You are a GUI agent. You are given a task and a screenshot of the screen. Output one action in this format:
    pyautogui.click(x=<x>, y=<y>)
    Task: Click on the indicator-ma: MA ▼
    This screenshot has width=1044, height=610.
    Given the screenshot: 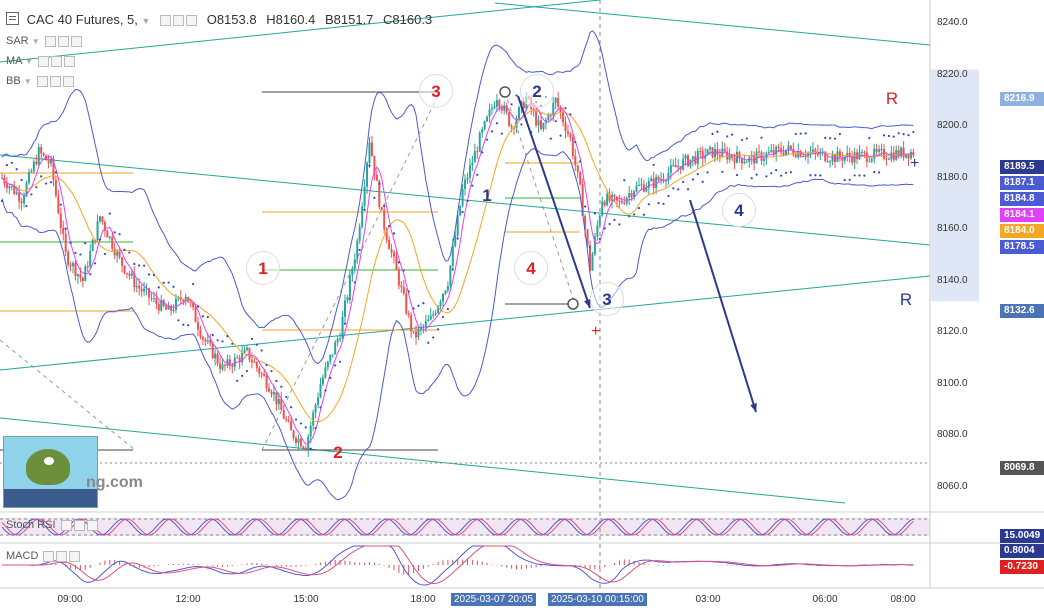 What is the action you would take?
    pyautogui.click(x=40, y=61)
    